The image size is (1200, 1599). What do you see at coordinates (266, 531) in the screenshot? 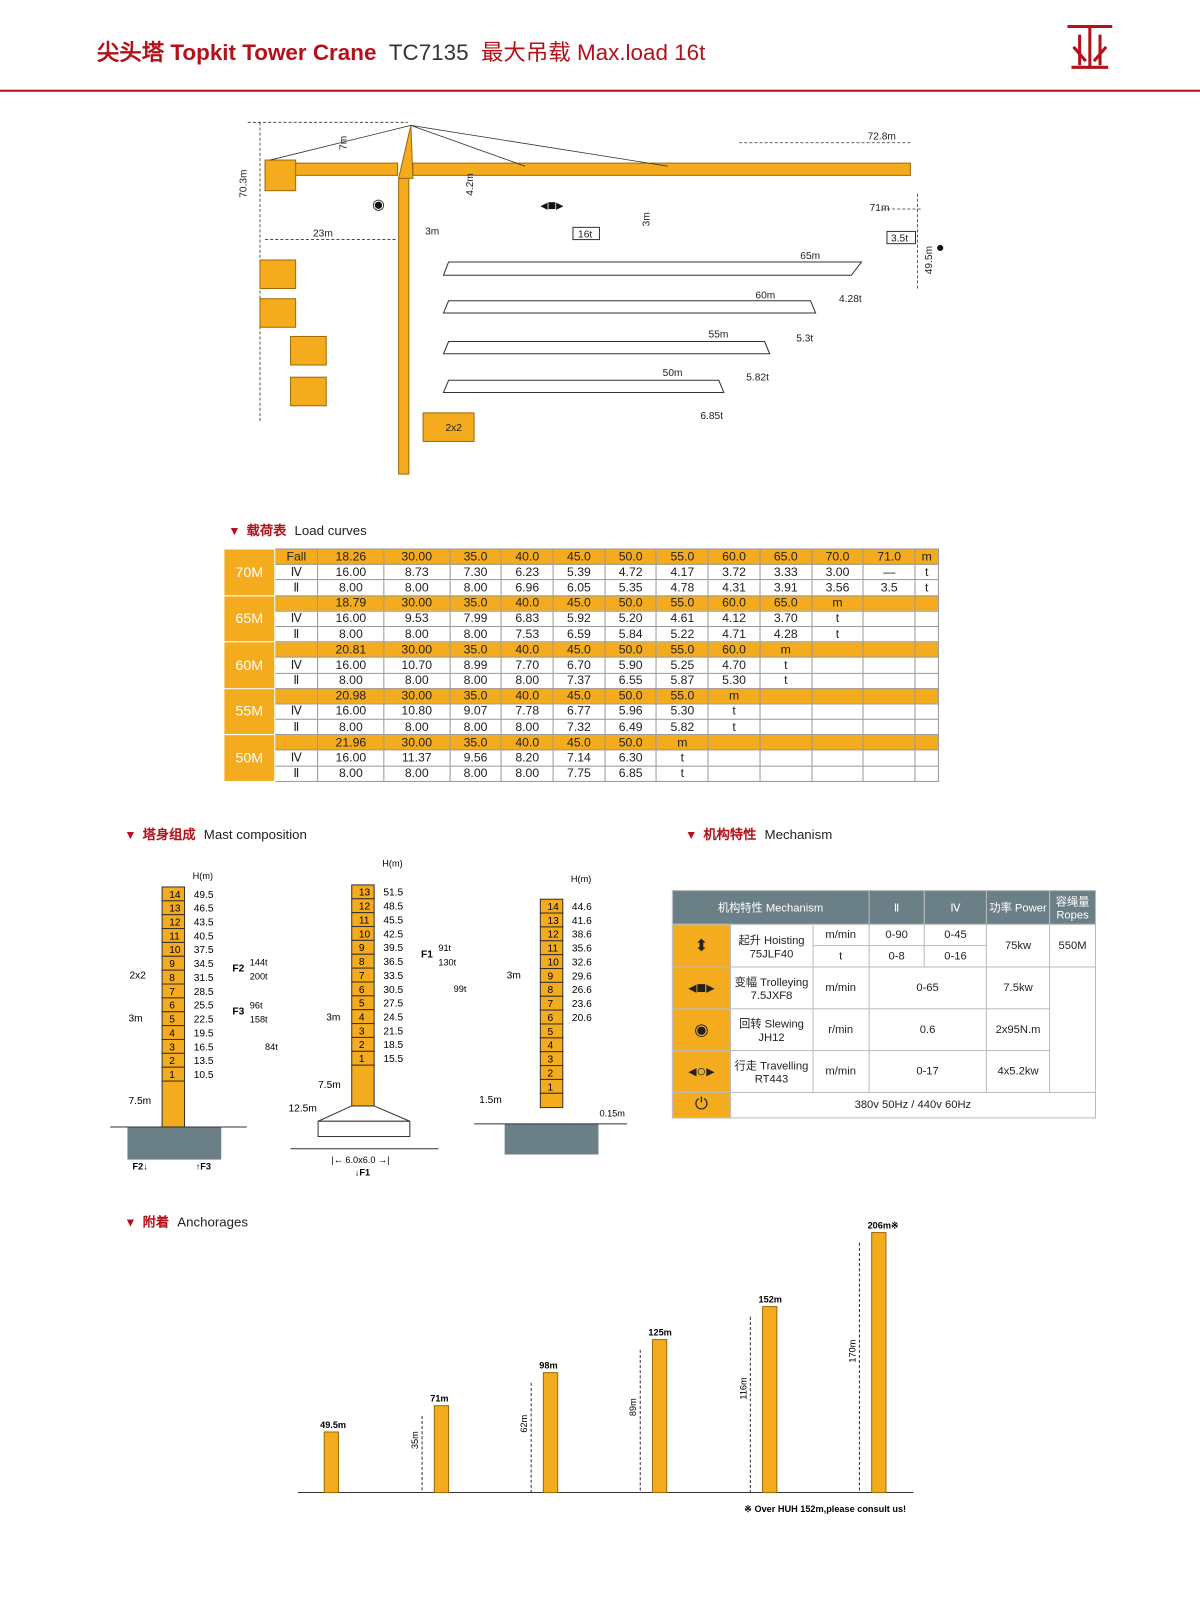
I see `heading-cn: 载荷表` at bounding box center [266, 531].